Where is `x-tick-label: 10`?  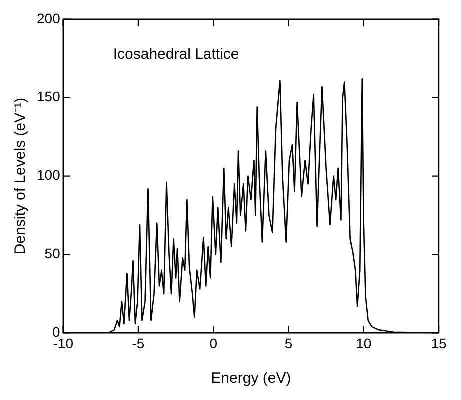
x-tick-label: 10 is located at coordinates (364, 343).